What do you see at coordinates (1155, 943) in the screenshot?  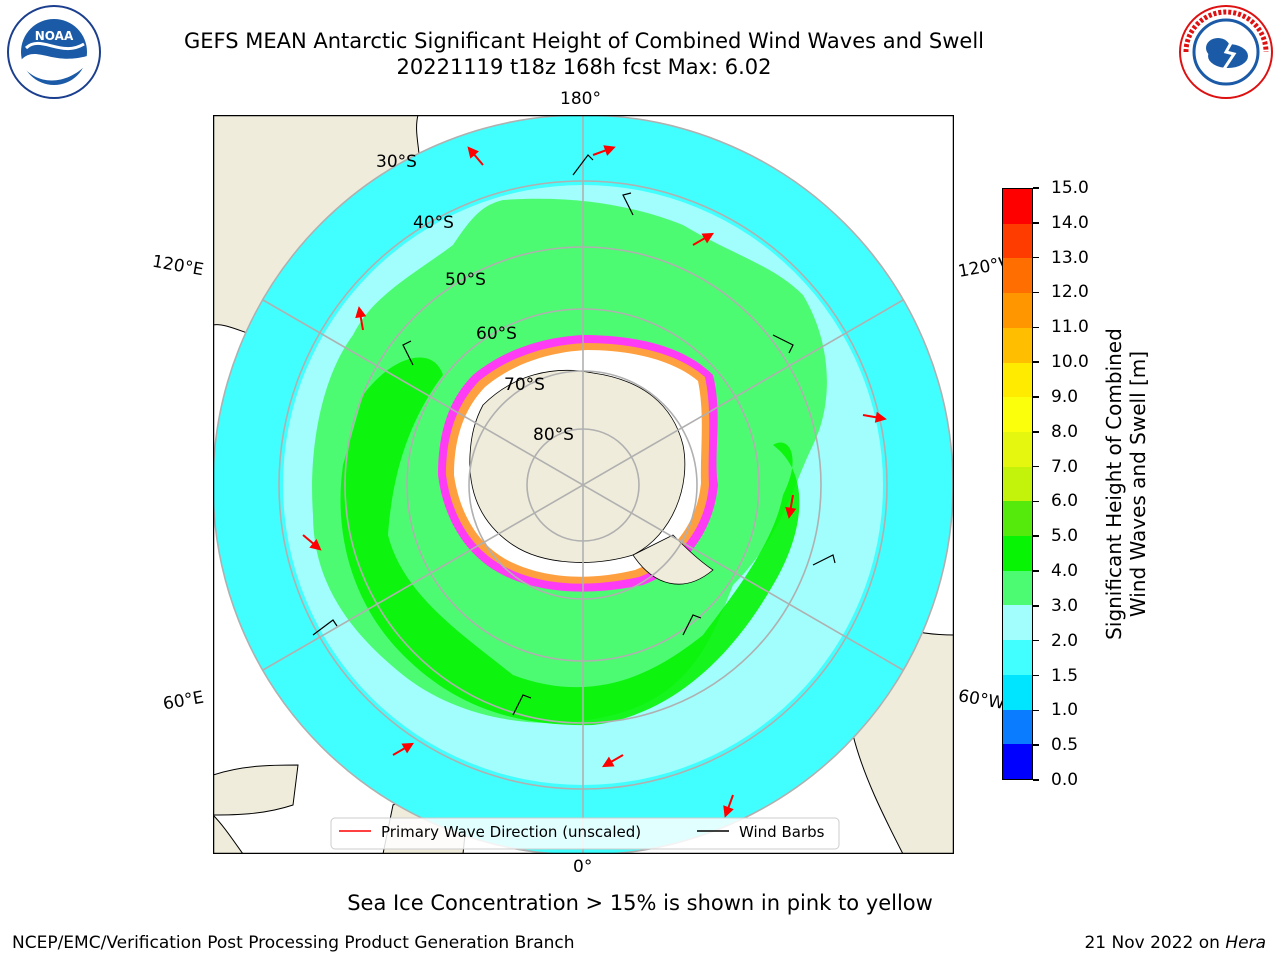 I see `footer-date: 21 Nov 2022 on` at bounding box center [1155, 943].